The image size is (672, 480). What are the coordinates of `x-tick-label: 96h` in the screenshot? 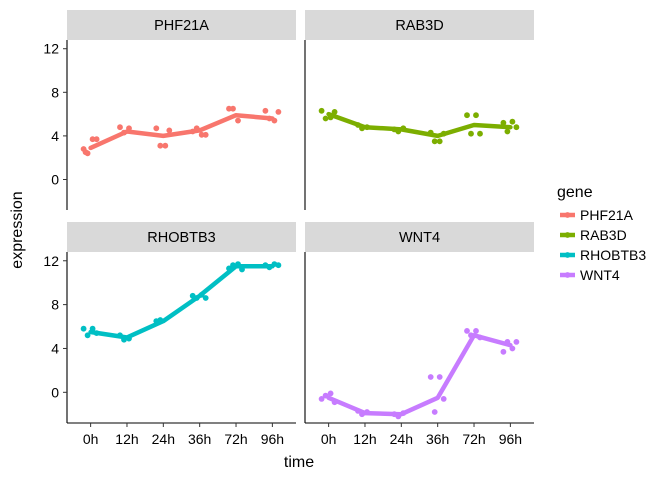 It's located at (272, 439).